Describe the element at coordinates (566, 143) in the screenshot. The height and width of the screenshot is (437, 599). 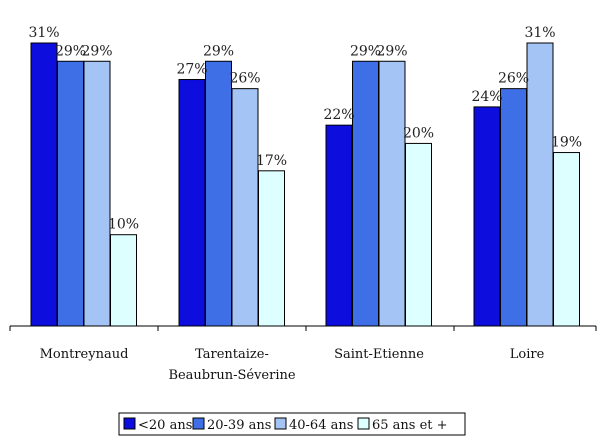
I see `data-label: 19%` at that location.